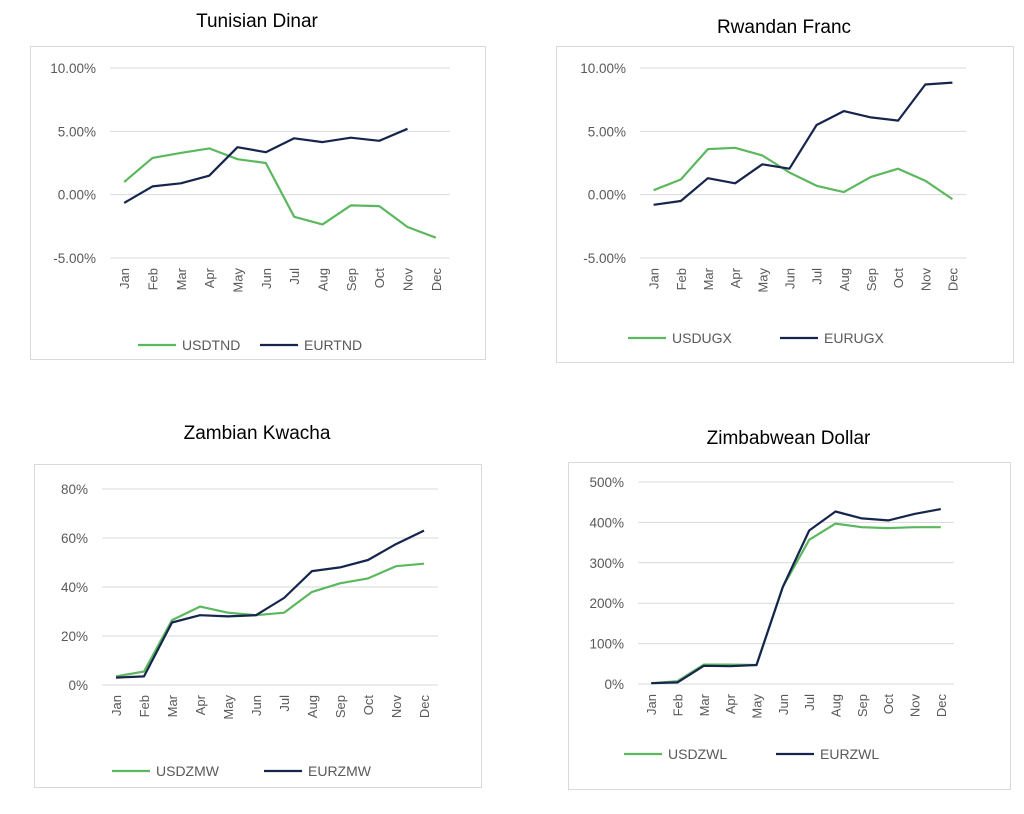 The height and width of the screenshot is (814, 1024). What do you see at coordinates (796, 596) in the screenshot?
I see `series-line-eurzwl` at bounding box center [796, 596].